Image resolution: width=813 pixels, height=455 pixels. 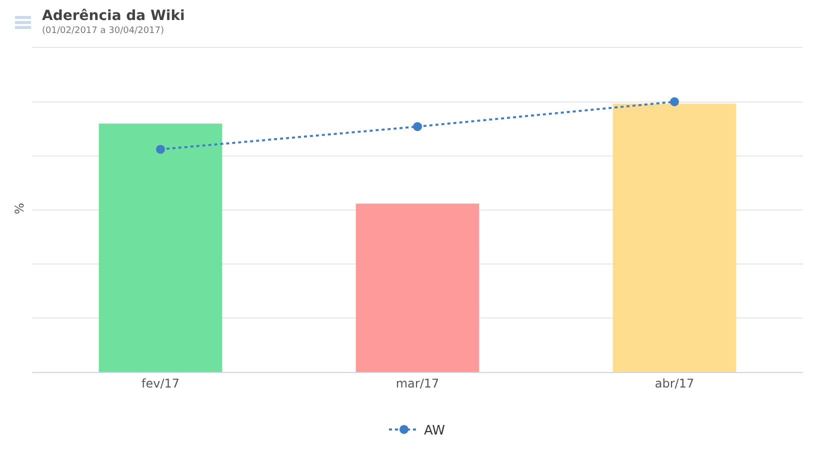 I want to click on legend-label: AW, so click(x=435, y=431).